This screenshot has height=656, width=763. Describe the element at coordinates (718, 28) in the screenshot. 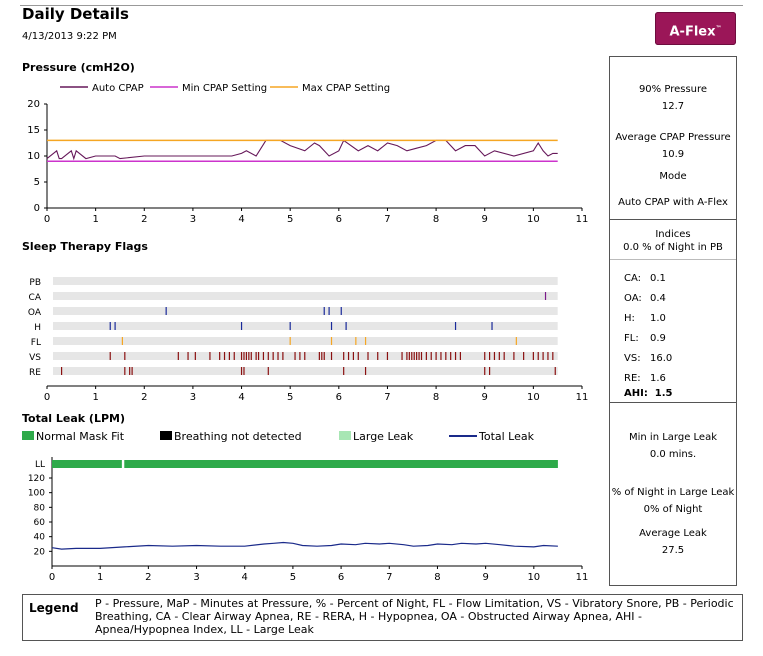

I see `aflex-badge-tm: ™` at that location.